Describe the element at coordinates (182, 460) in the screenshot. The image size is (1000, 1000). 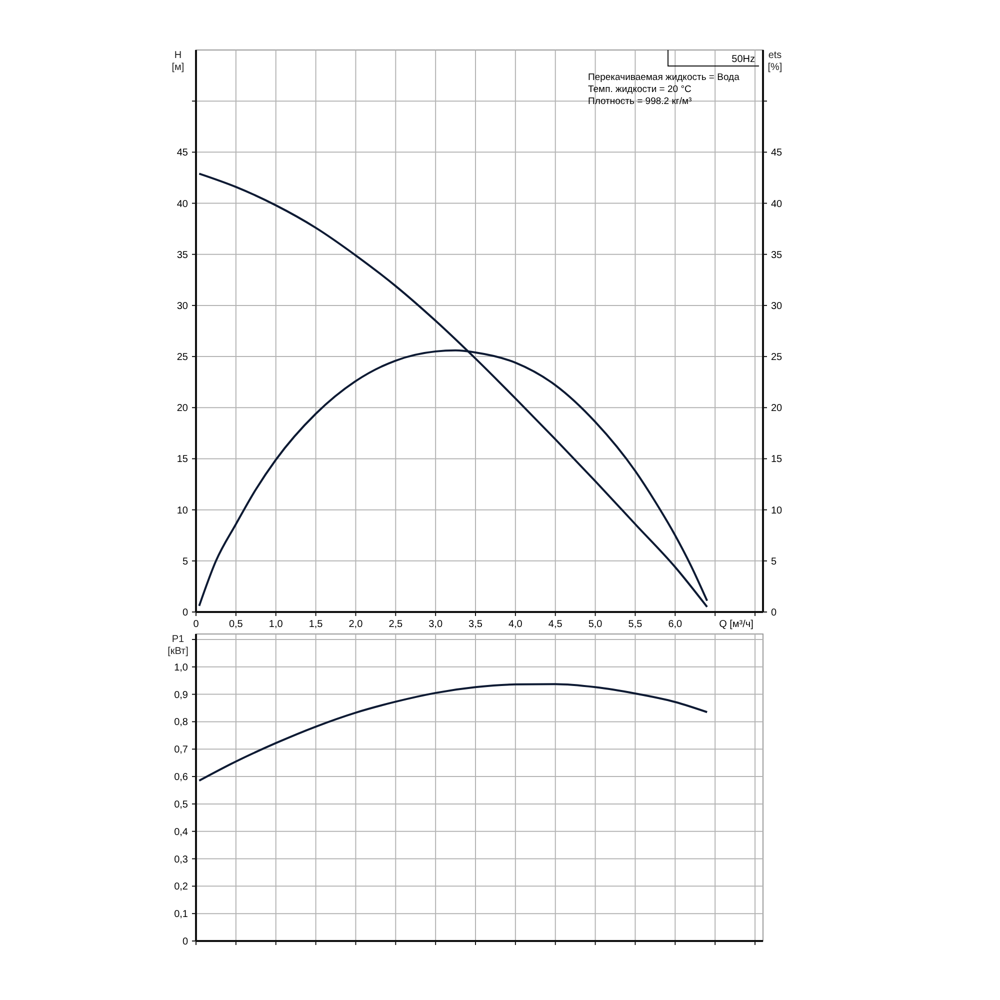
I see `y-tick-label: 15` at that location.